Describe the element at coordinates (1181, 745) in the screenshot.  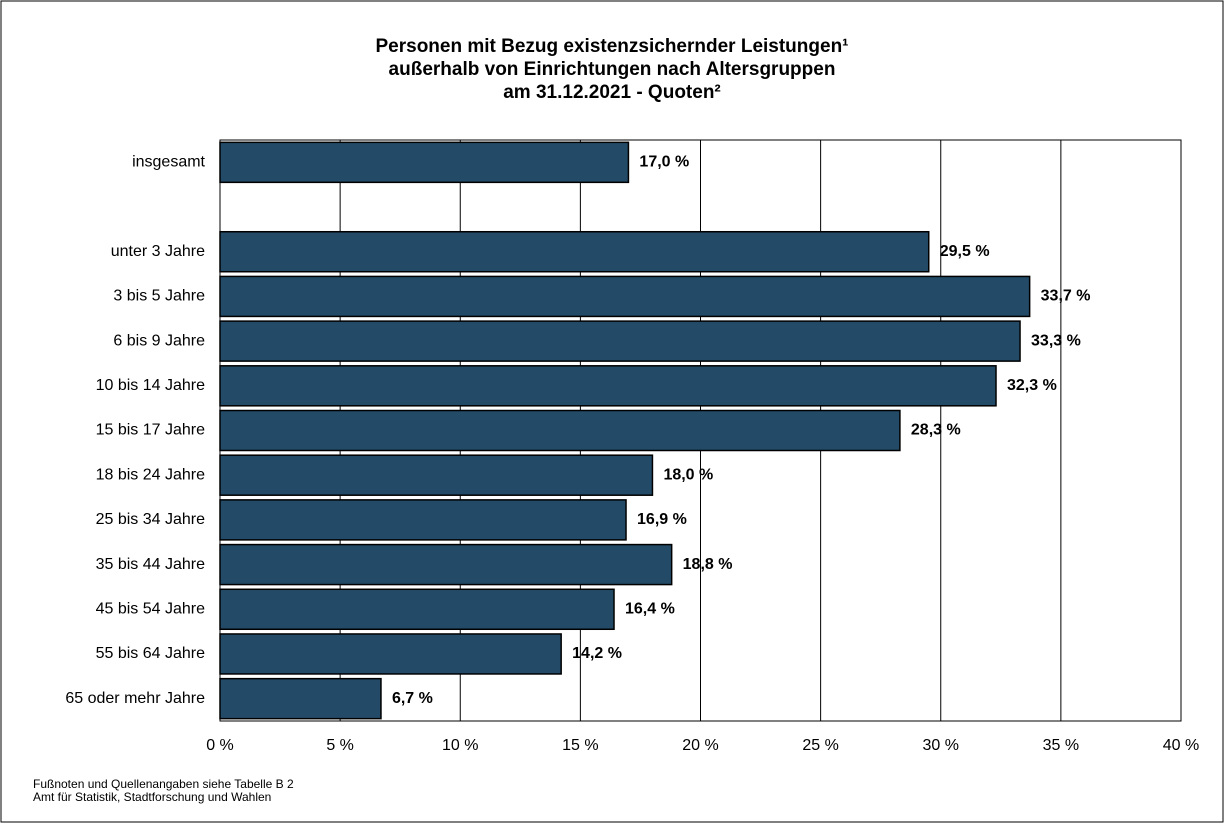
I see `x-tick-label: 40 %` at that location.